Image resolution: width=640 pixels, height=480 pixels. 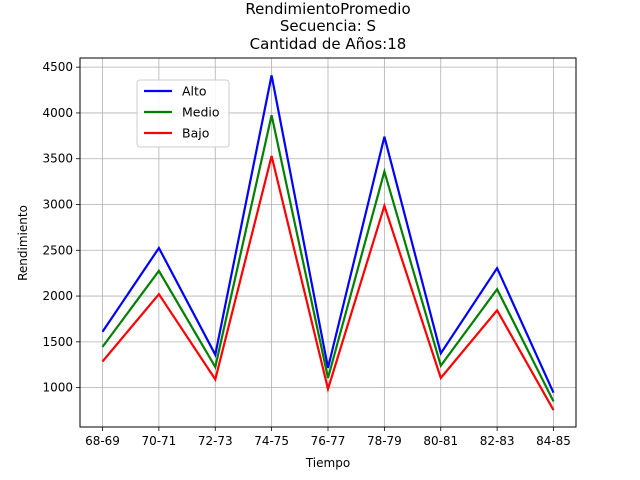 I want to click on legend: Alto Medio Bajo, so click(x=183, y=113).